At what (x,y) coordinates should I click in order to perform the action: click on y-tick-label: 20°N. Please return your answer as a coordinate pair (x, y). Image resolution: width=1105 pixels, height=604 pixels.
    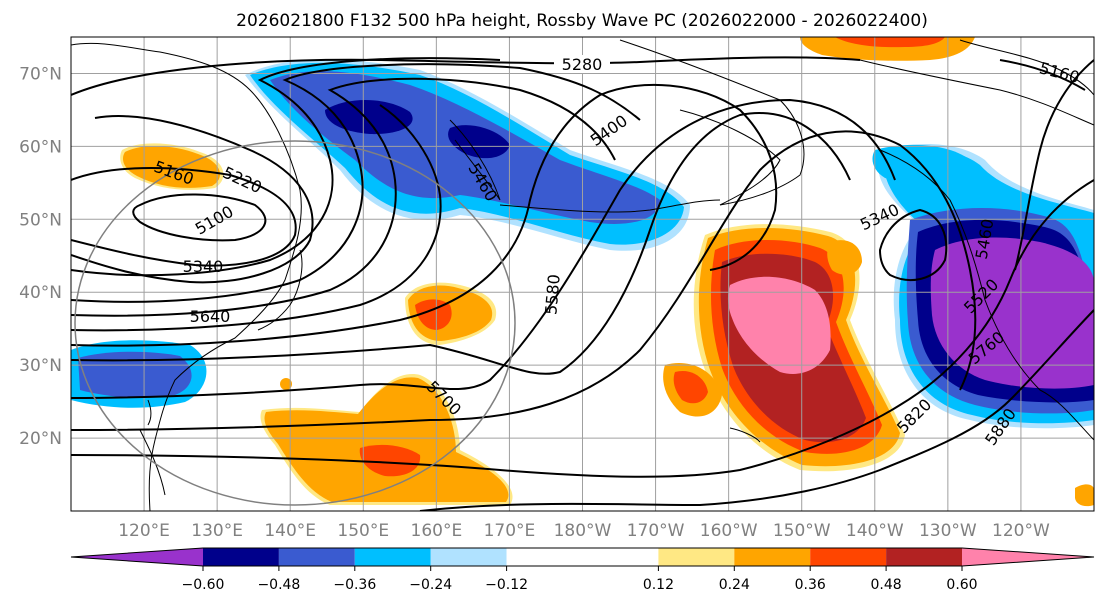
    Looking at the image, I should click on (40, 439).